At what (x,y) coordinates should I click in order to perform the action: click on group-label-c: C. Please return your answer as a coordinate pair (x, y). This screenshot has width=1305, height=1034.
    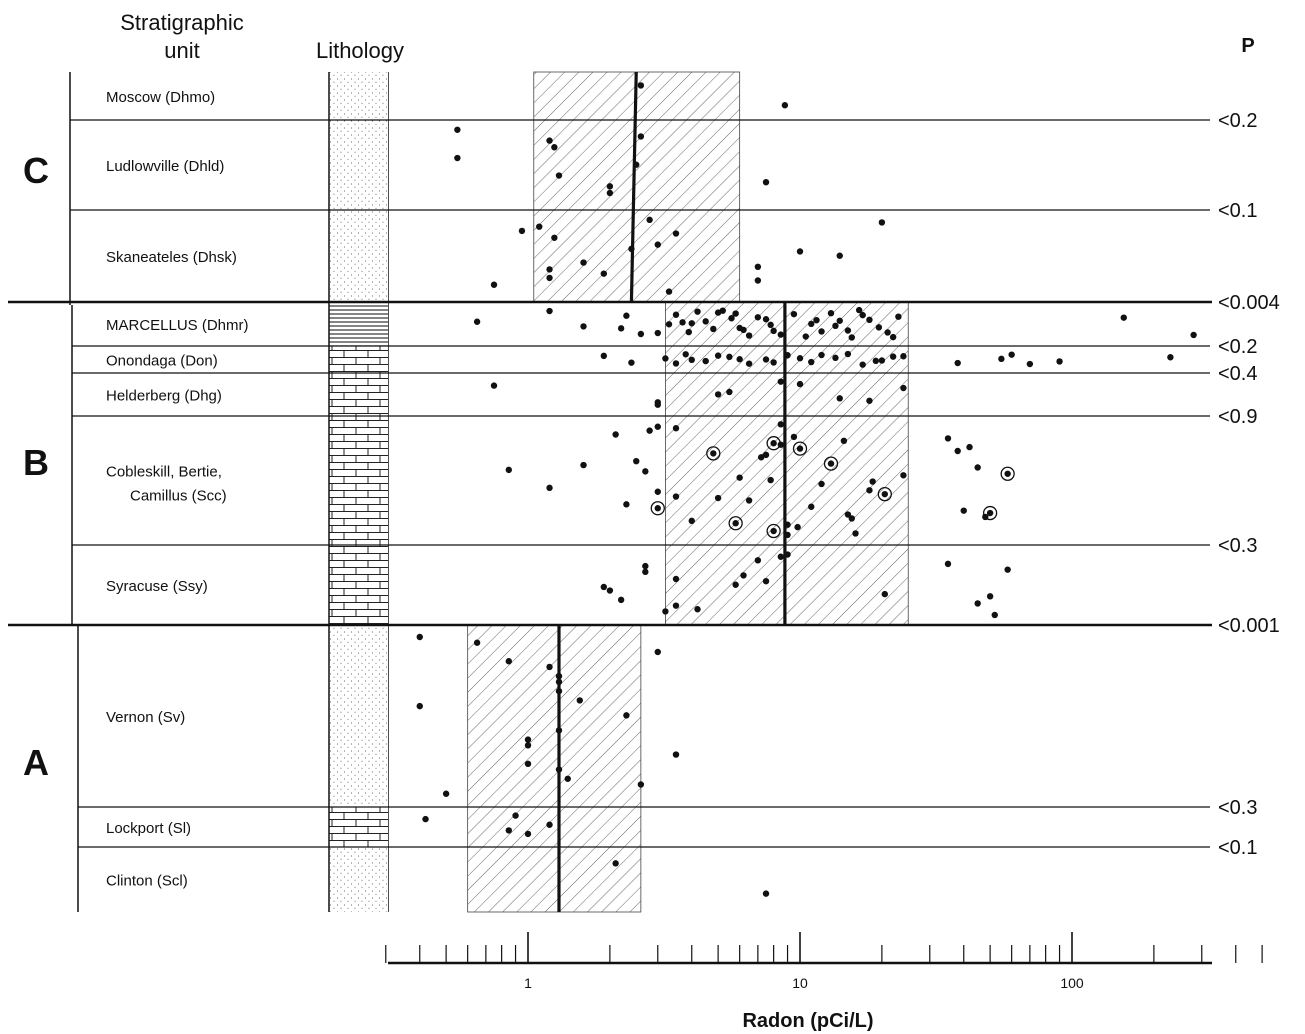
    Looking at the image, I should click on (36, 170).